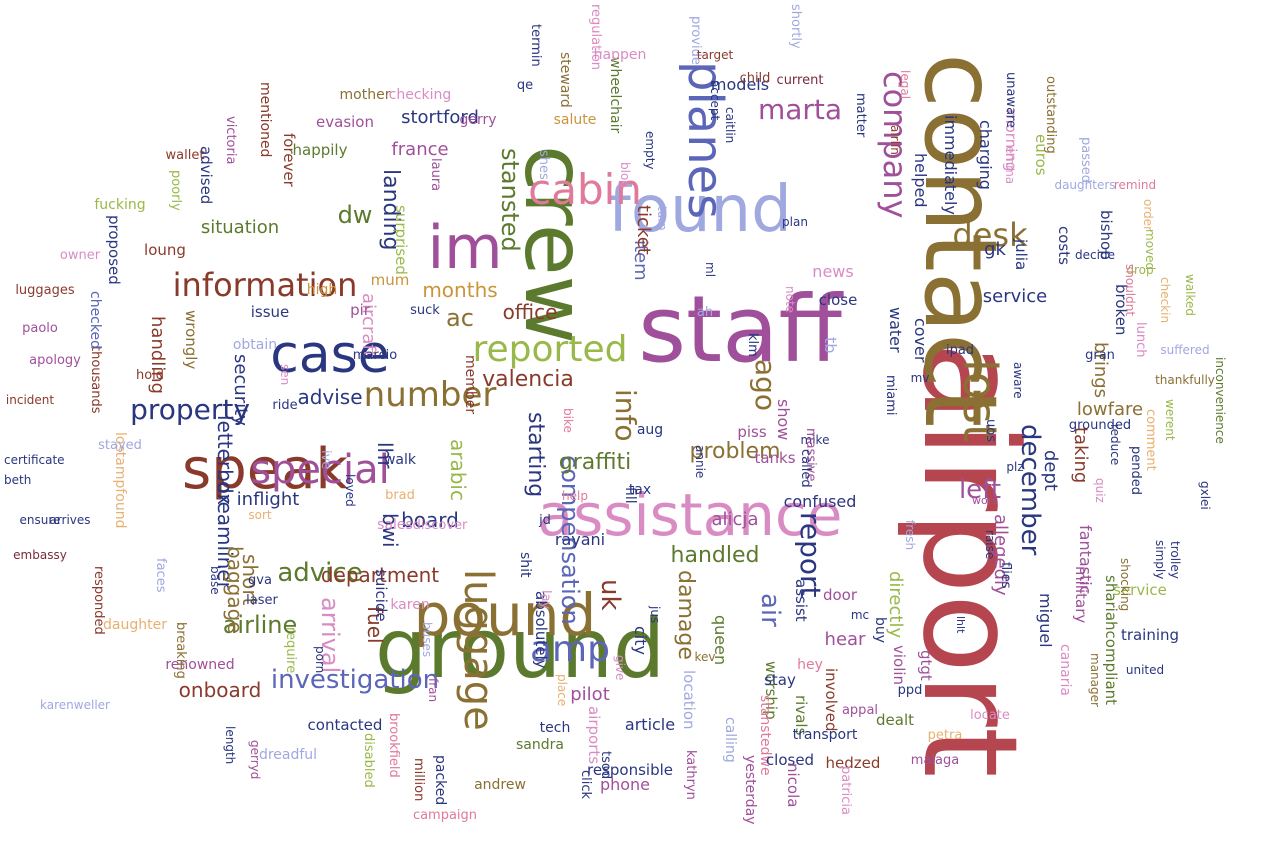 Image resolution: width=1280 pixels, height=859 pixels. Describe the element at coordinates (440, 525) in the screenshot. I see `word-discover: discover` at that location.